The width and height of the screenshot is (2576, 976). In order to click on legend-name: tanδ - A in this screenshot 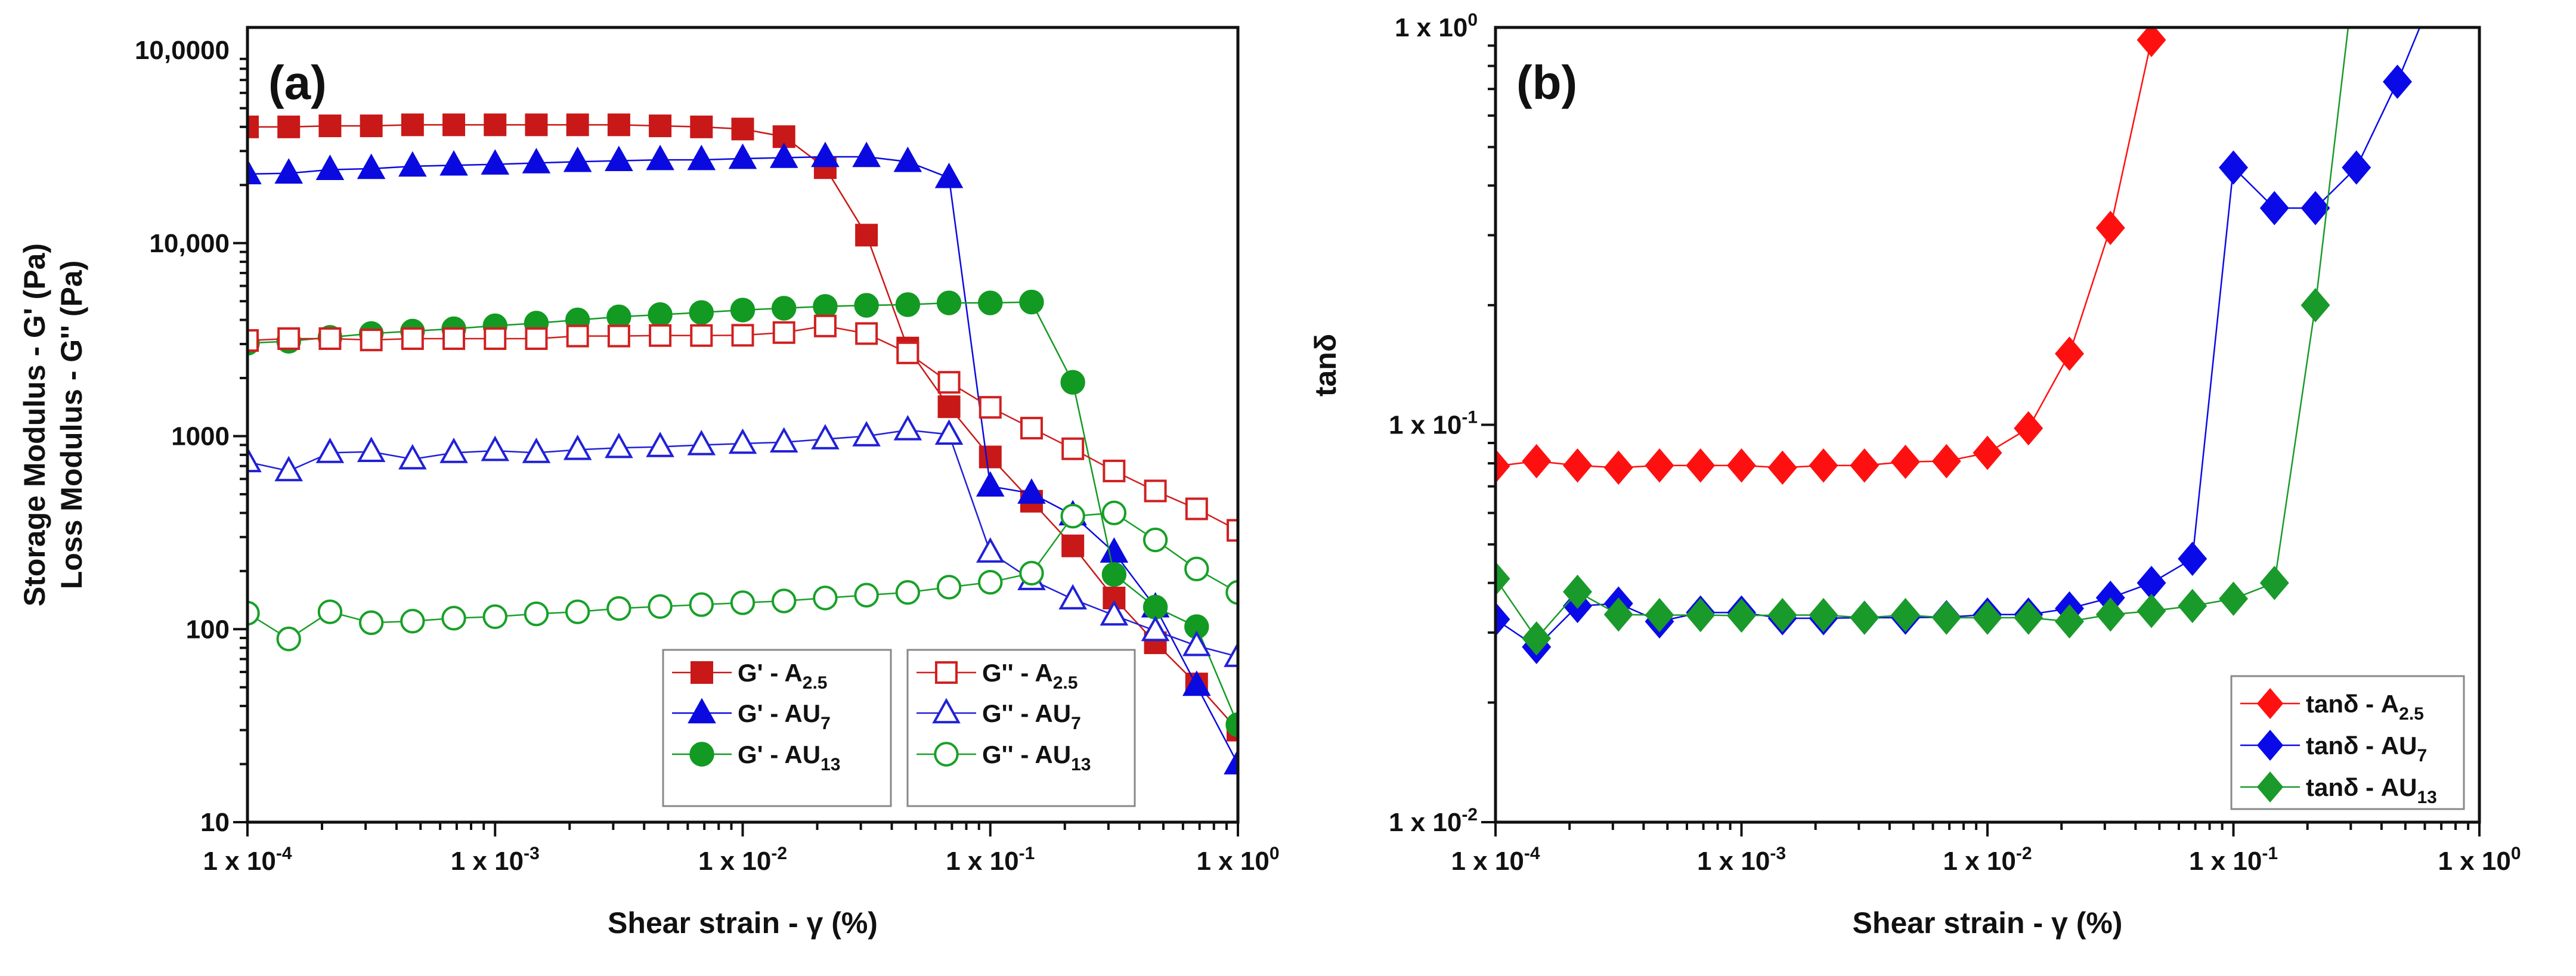, I will do `click(2352, 704)`.